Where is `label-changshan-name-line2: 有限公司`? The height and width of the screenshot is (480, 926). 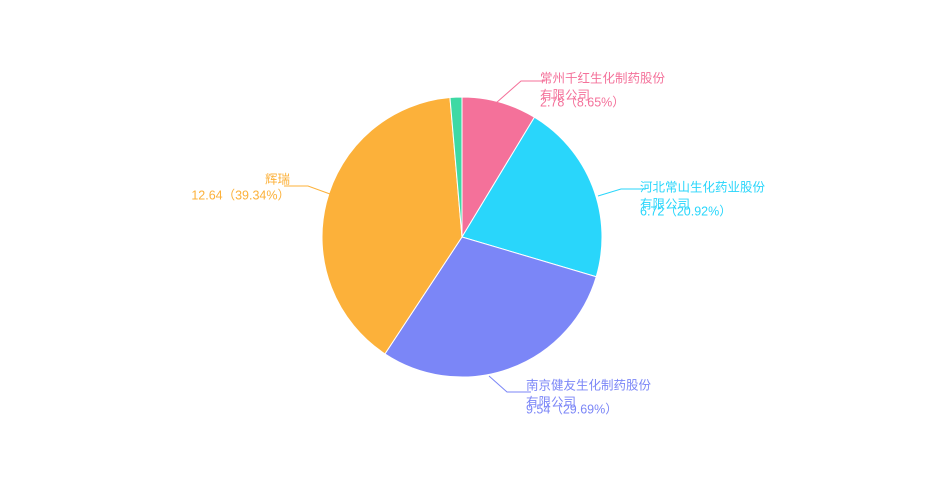 label-changshan-name-line2: 有限公司 is located at coordinates (665, 204).